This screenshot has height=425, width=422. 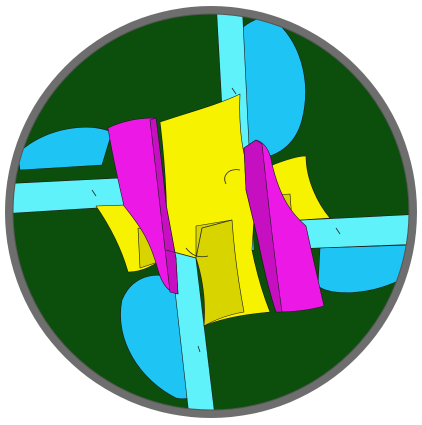 What do you see at coordinates (164, 206) in the screenshot?
I see `magenta-block-left-shade` at bounding box center [164, 206].